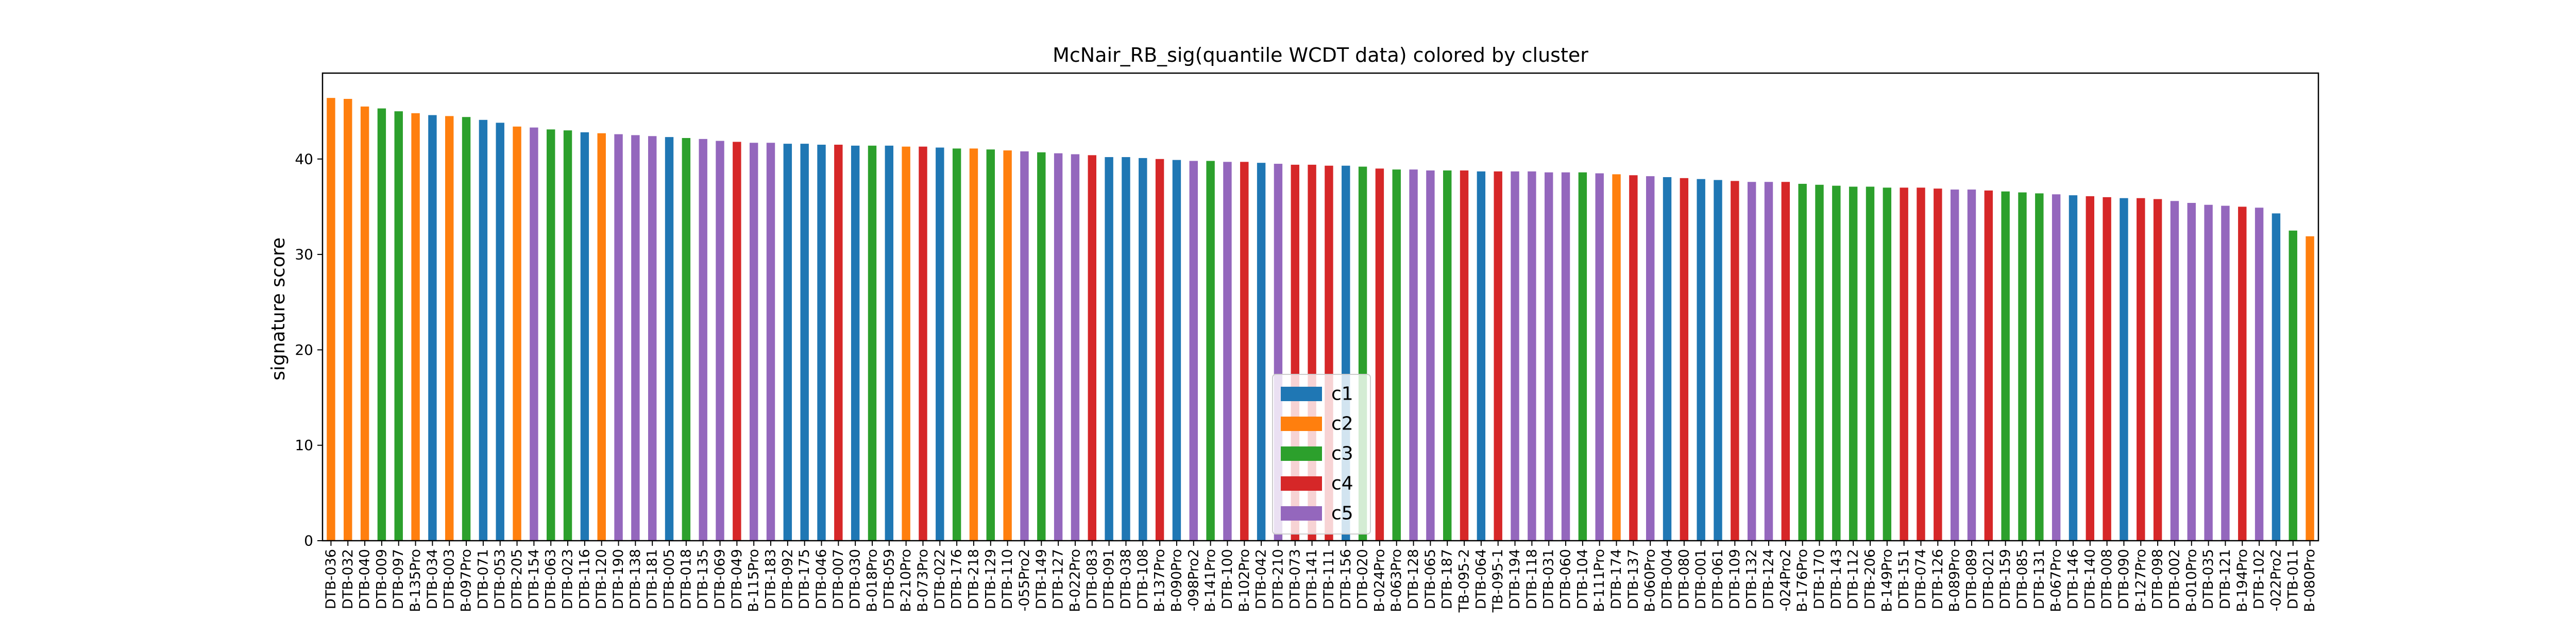 This screenshot has height=620, width=2576. Describe the element at coordinates (517, 579) in the screenshot. I see `x-tick-label: DTB-205` at that location.